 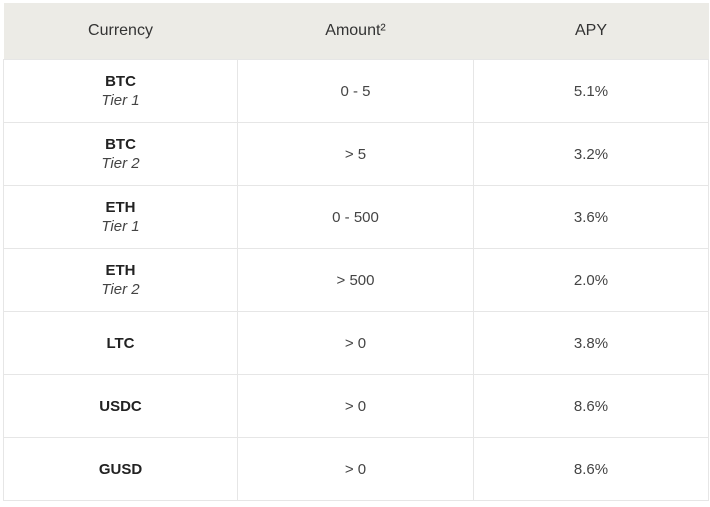 I want to click on table-row: BTC Tier 2 > 5 3.2%, so click(x=356, y=154).